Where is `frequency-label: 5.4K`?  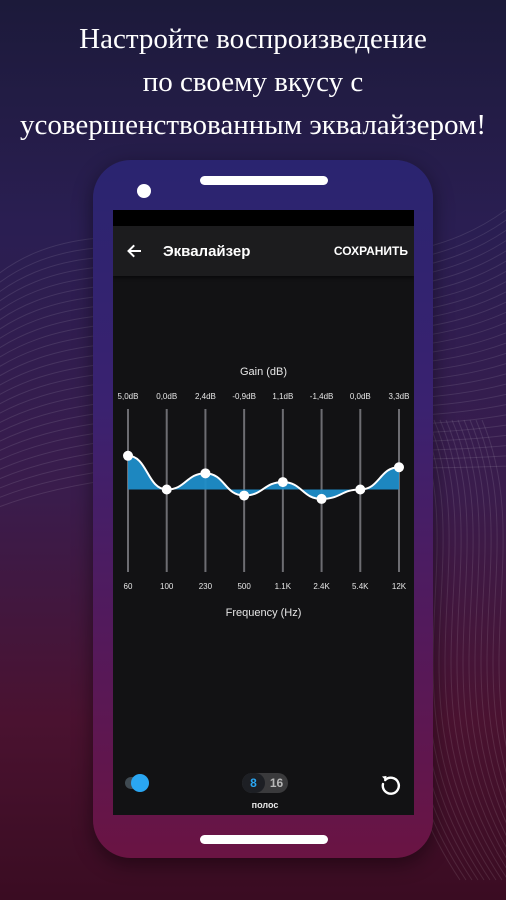 frequency-label: 5.4K is located at coordinates (360, 586).